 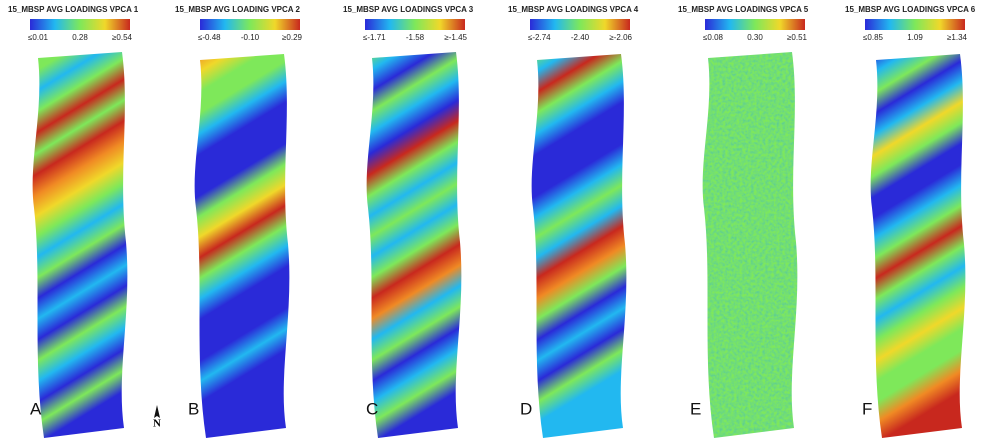 What do you see at coordinates (374, 37) in the screenshot?
I see `scale-min: ≤-1.71` at bounding box center [374, 37].